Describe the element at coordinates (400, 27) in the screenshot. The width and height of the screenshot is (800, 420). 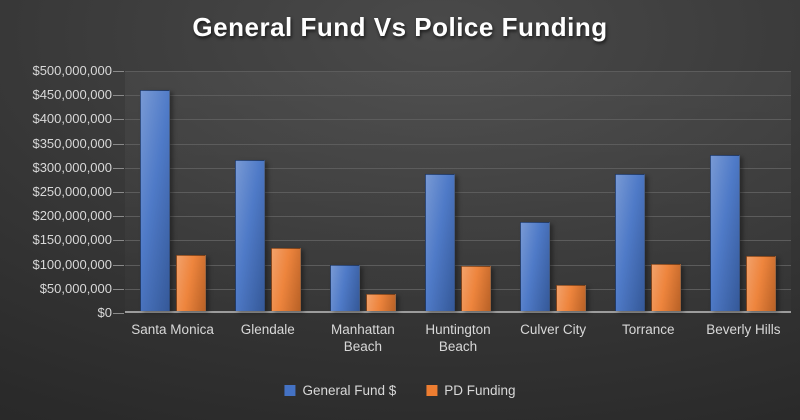
I see `chart-title: General Fund Vs Police Funding` at that location.